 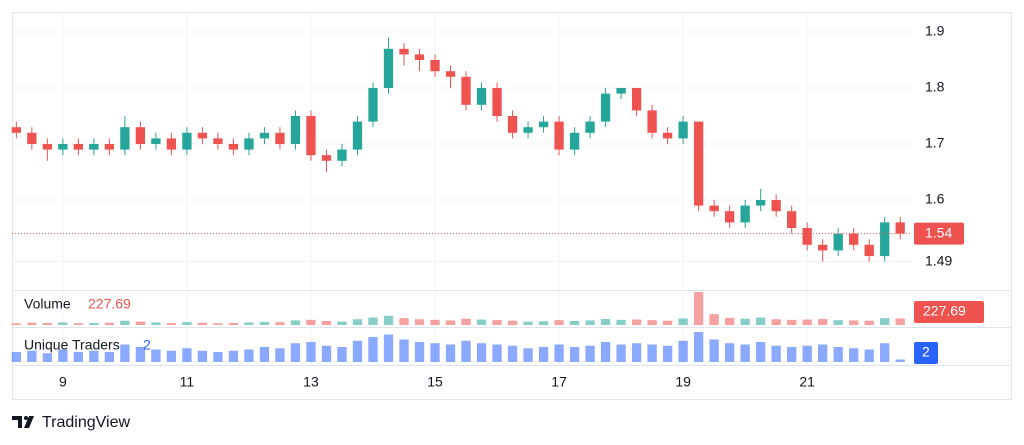 I want to click on traders-legend-value: 2, so click(x=147, y=345).